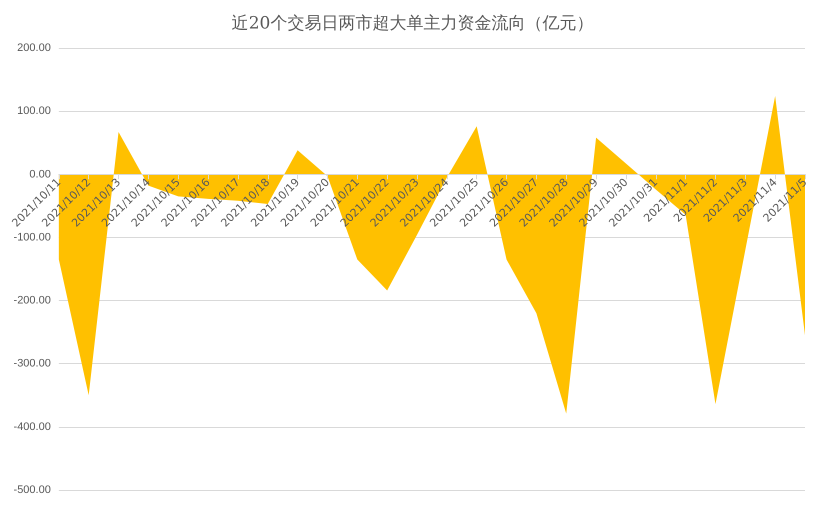  What do you see at coordinates (34, 111) in the screenshot?
I see `y-tick-label: 100.00` at bounding box center [34, 111].